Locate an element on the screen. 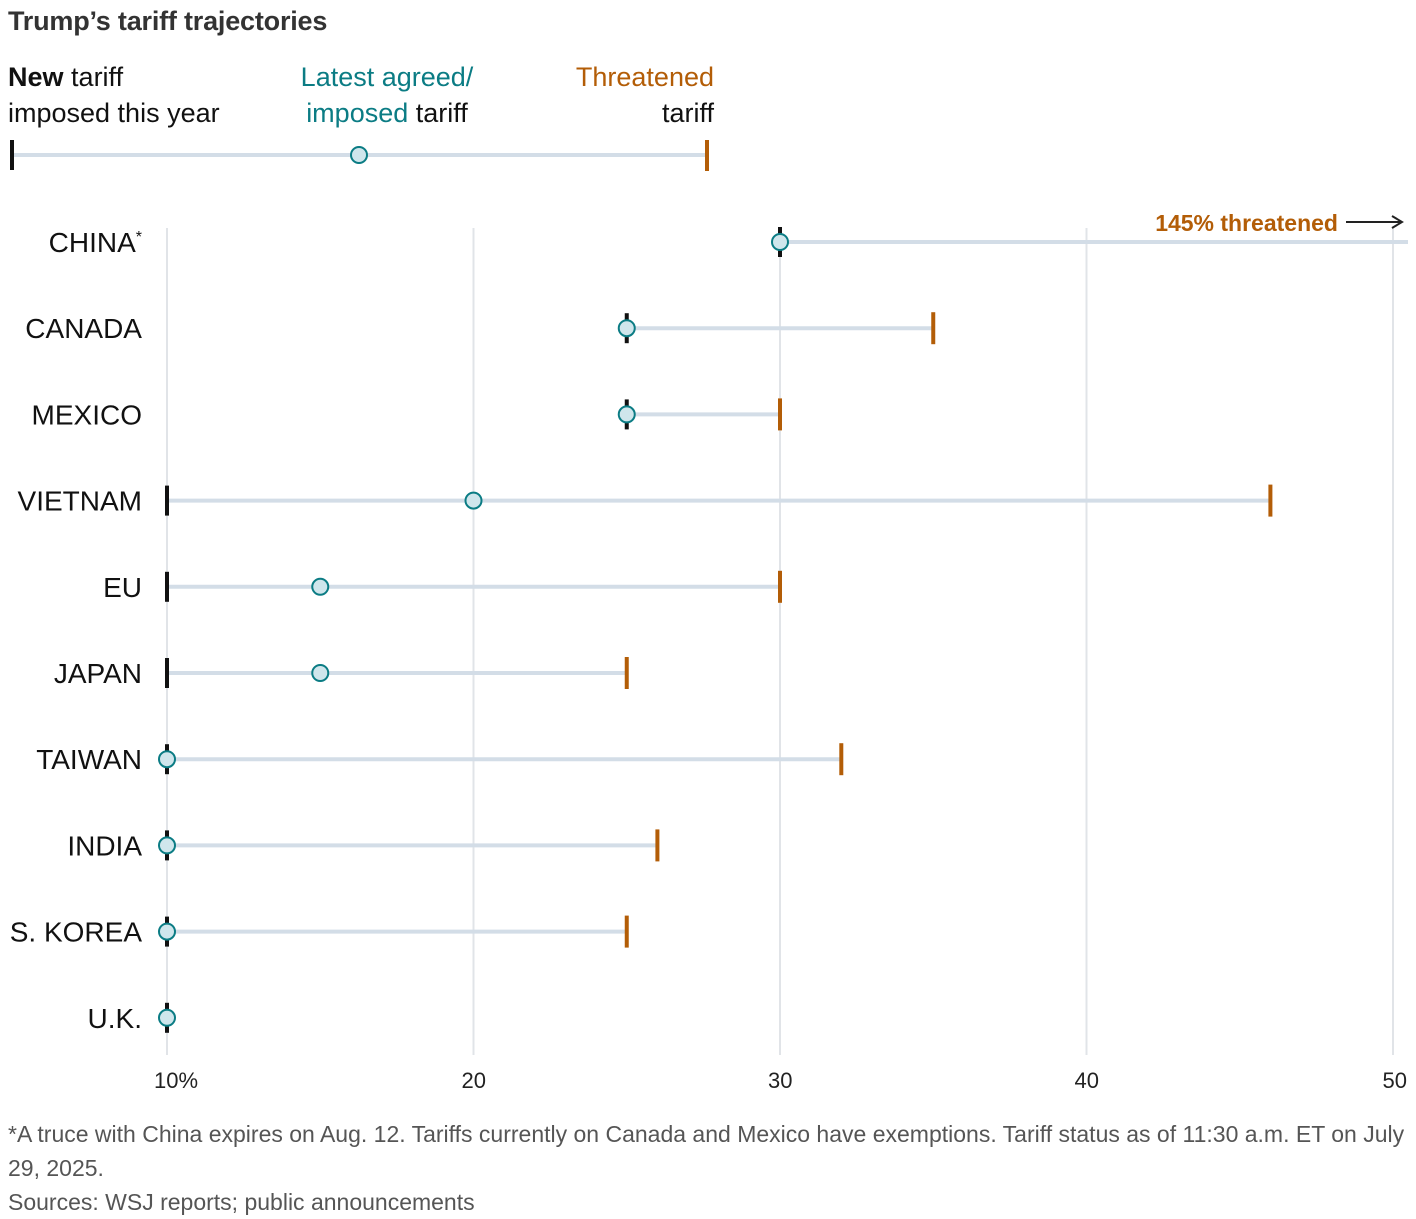  country-label: S. KOREA is located at coordinates (76, 932).